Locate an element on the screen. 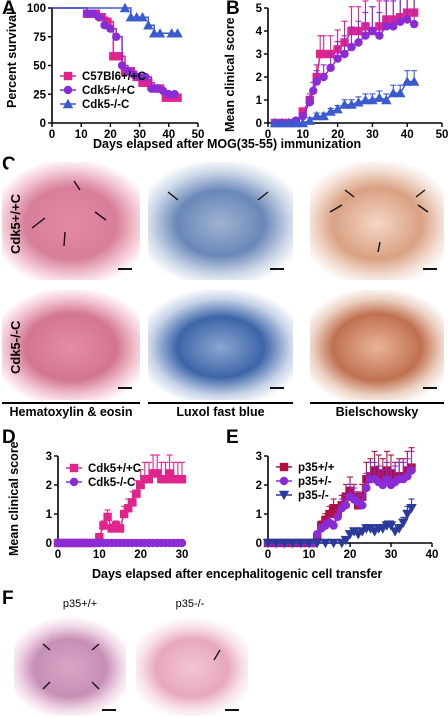 The width and height of the screenshot is (448, 718). panel-label-b: B is located at coordinates (233, 9).